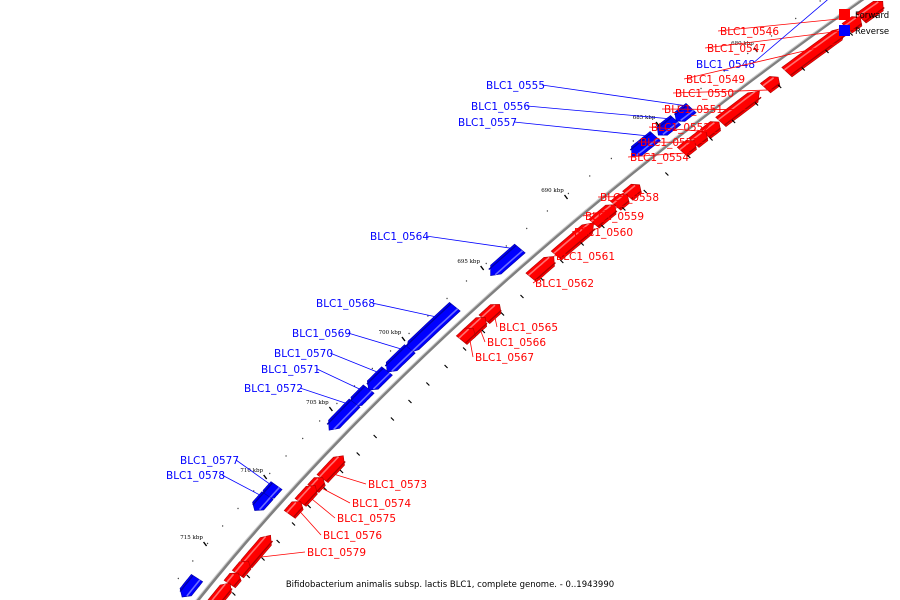  I want to click on gene-label-BLC1_0552: BLC1_0552, so click(680, 128).